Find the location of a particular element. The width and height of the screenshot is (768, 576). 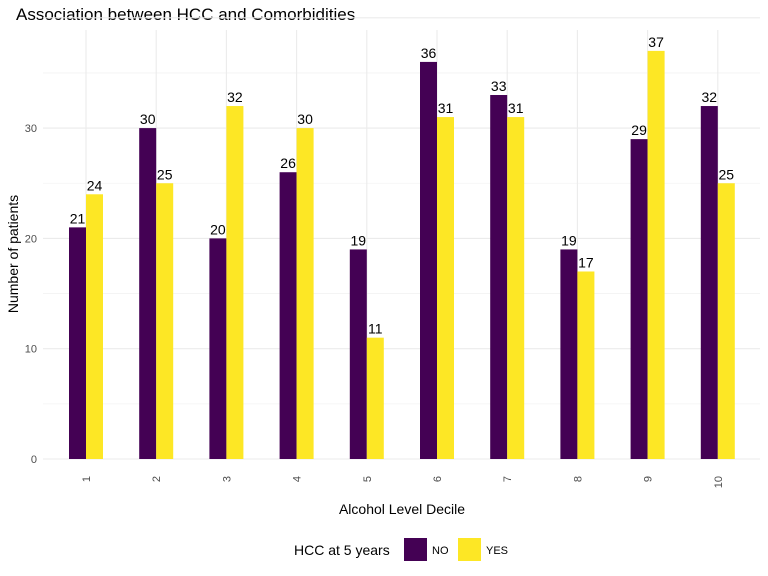

y-axis-title: Number of patients is located at coordinates (13, 254).